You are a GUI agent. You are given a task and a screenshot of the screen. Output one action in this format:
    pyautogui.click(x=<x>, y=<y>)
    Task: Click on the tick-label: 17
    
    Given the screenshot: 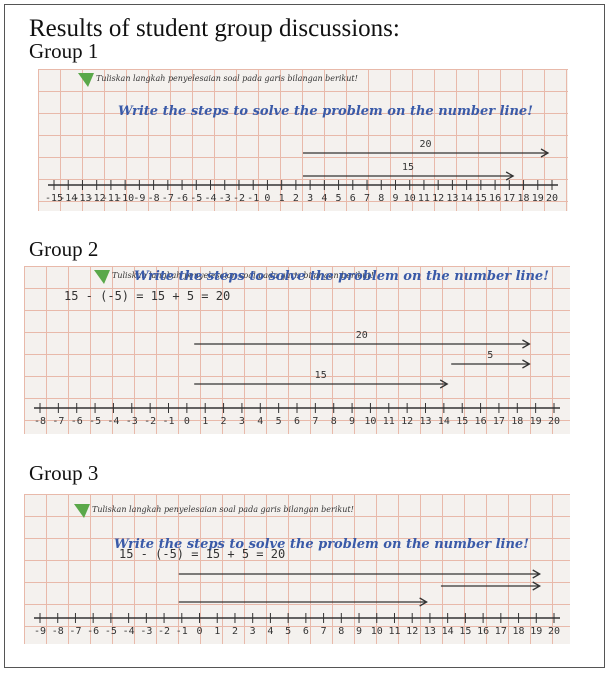 What is the action you would take?
    pyautogui.click(x=509, y=198)
    